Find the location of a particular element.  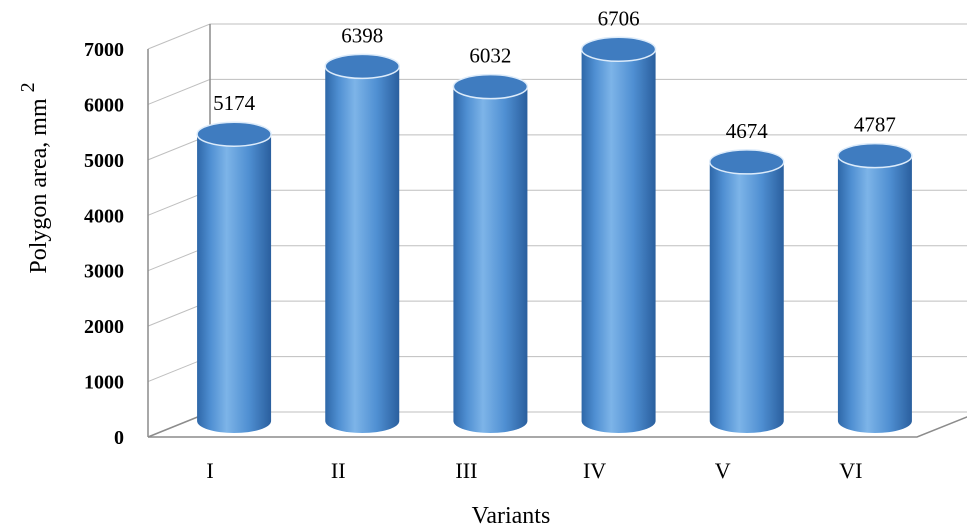

y-tick-label: 6000 is located at coordinates (104, 105).